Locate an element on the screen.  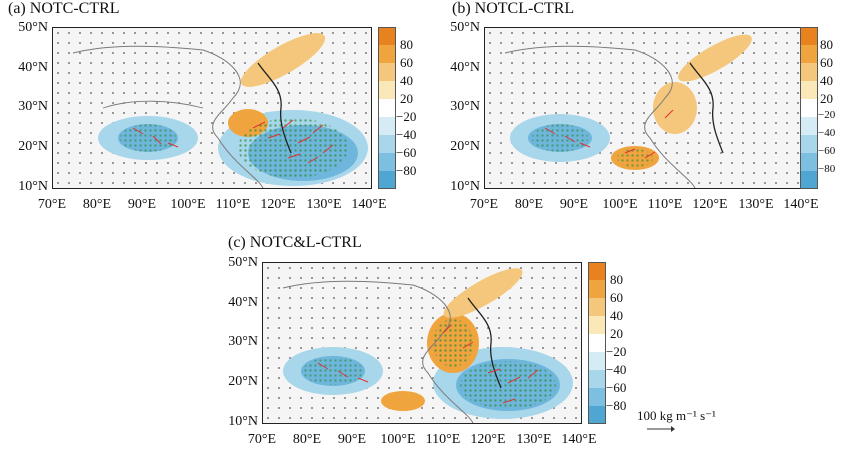
map-figure-b is located at coordinates (644, 108).